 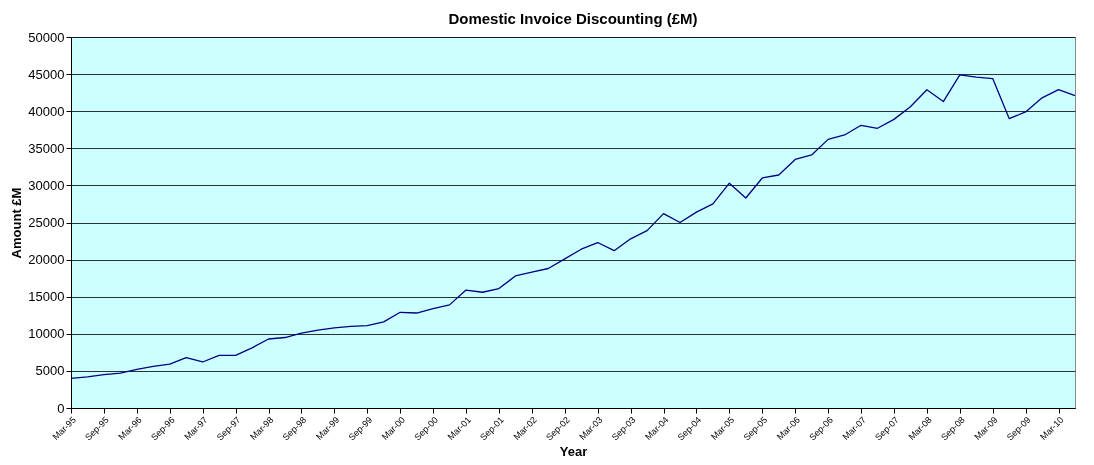 What do you see at coordinates (573, 18) in the screenshot?
I see `chart-title: Domestic Invoice Discounting (£M)` at bounding box center [573, 18].